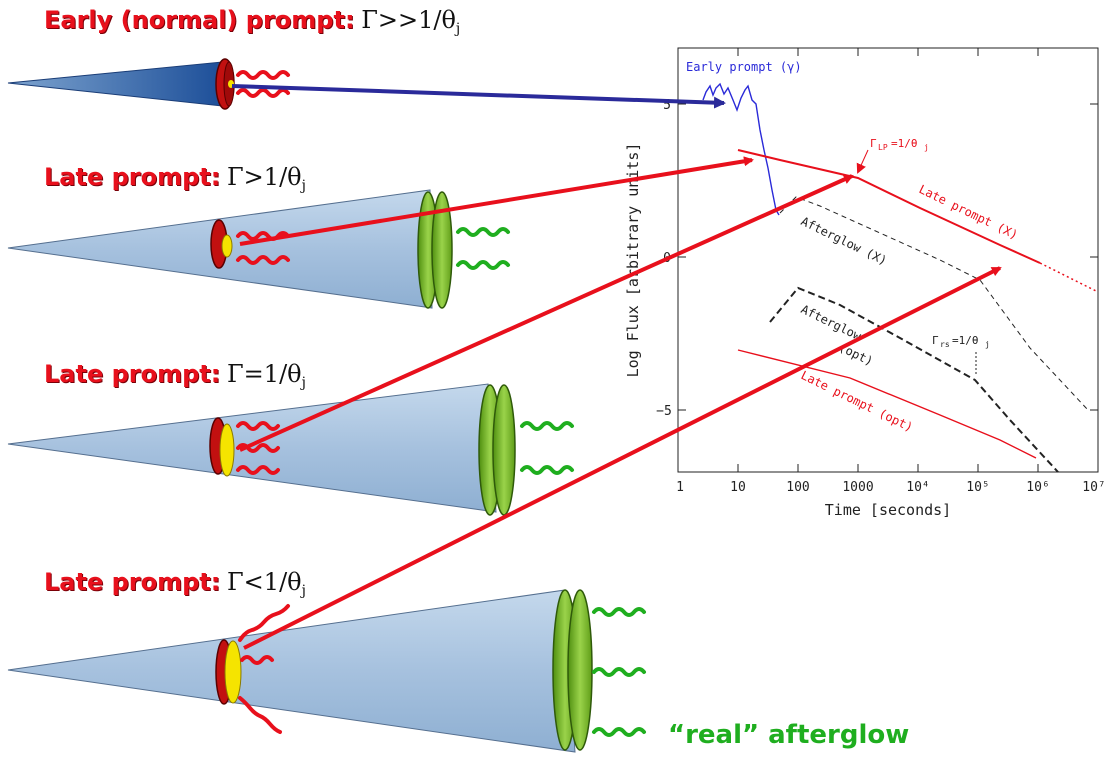 The height and width of the screenshot is (759, 1111). I want to click on early-prompt-curve, so click(741, 149).